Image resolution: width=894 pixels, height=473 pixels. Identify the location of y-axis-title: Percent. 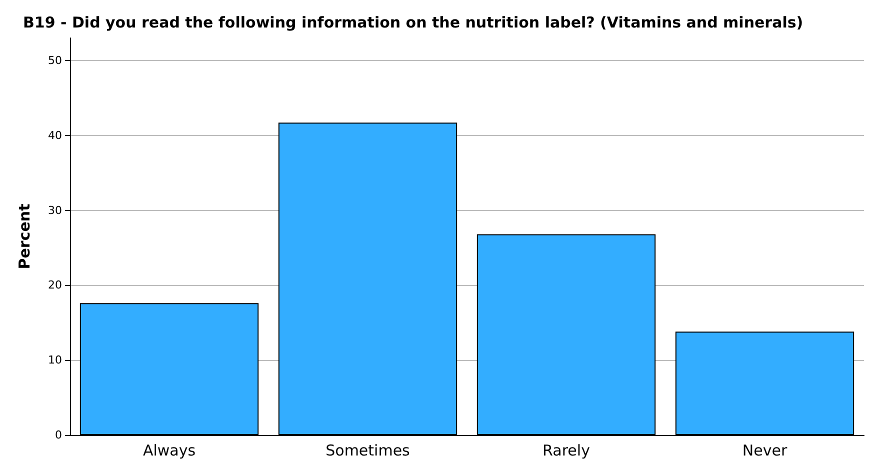
(25, 237).